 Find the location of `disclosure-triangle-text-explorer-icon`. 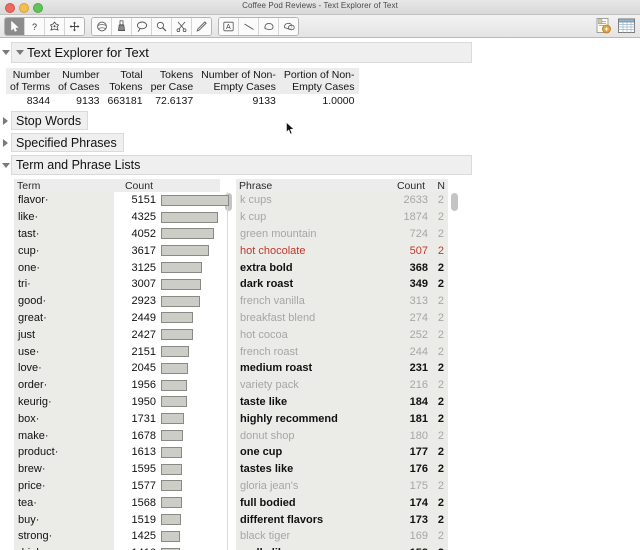

disclosure-triangle-text-explorer-icon is located at coordinates (19, 53).